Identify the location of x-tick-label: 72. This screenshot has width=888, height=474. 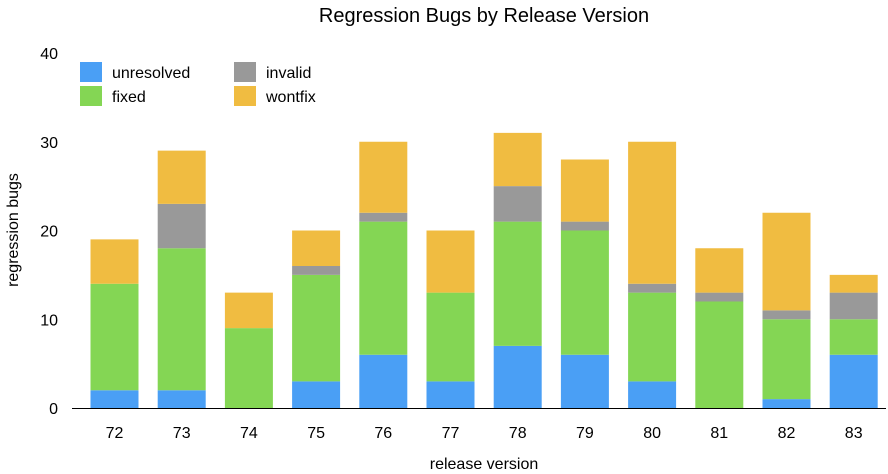
(115, 433).